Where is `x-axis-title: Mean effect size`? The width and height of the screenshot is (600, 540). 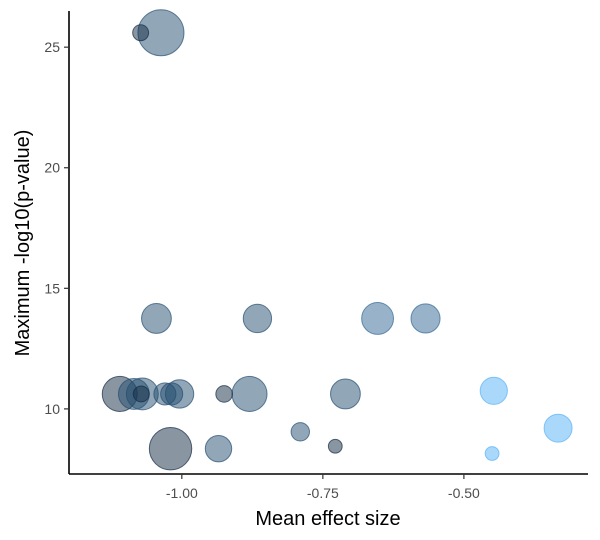
x-axis-title: Mean effect size is located at coordinates (327, 519).